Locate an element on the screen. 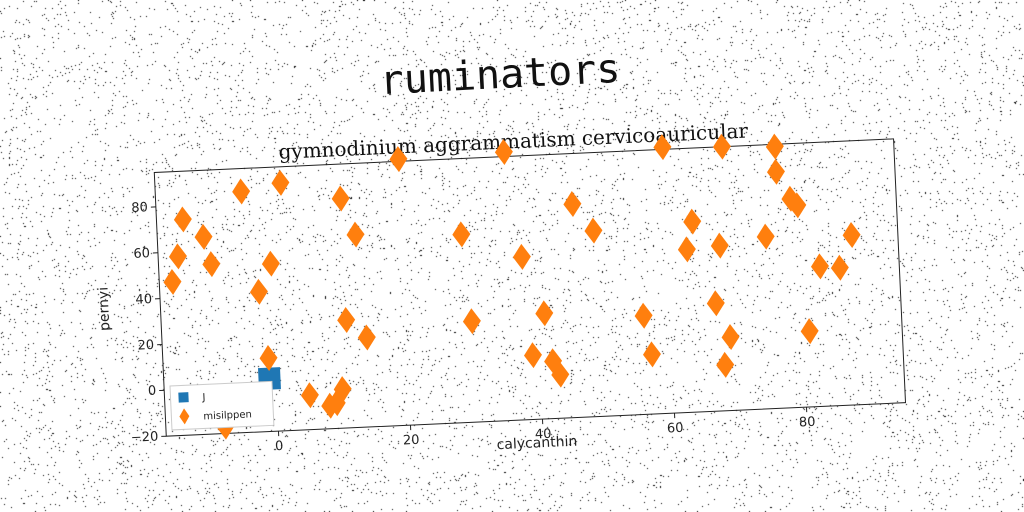 The image size is (1024, 512). y-tick-label: 60 is located at coordinates (141, 254).